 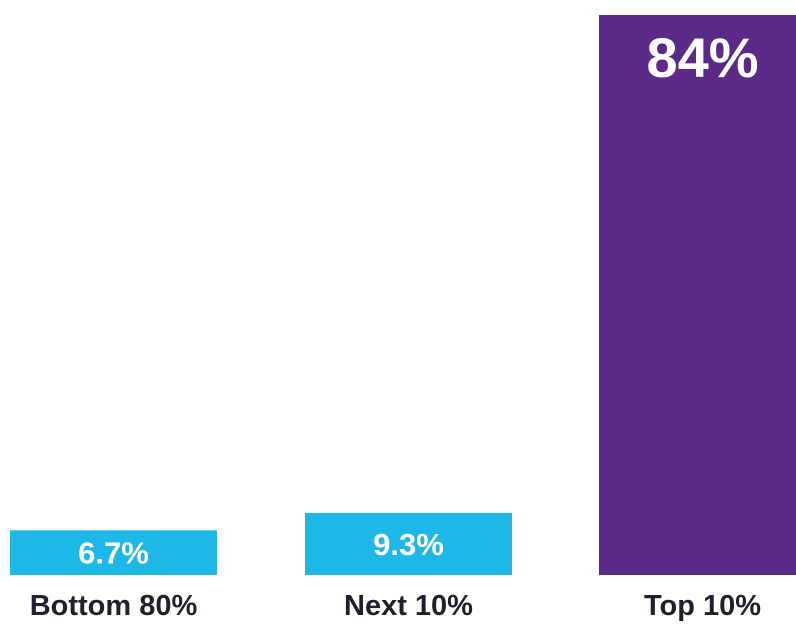 What do you see at coordinates (114, 606) in the screenshot?
I see `category-label-1: Bottom 80%` at bounding box center [114, 606].